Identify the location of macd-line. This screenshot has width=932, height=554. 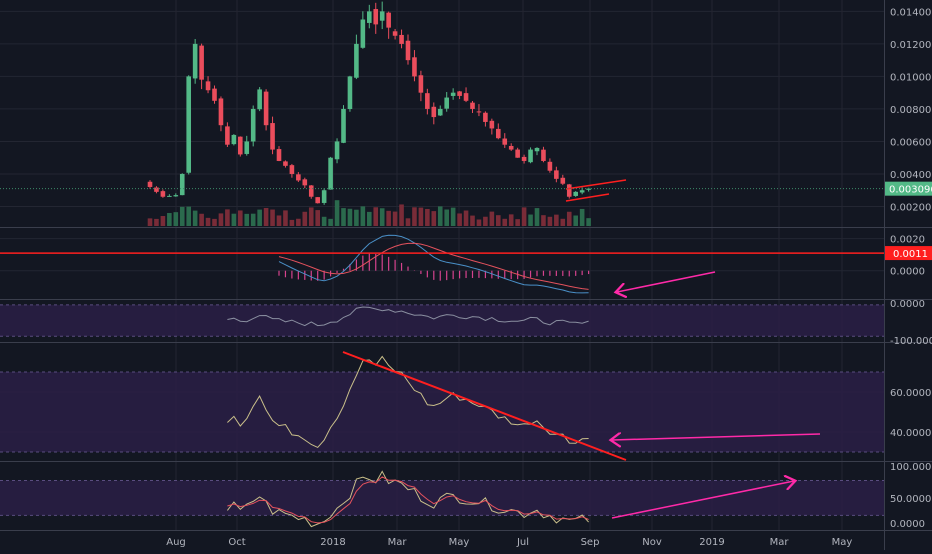
(433, 264).